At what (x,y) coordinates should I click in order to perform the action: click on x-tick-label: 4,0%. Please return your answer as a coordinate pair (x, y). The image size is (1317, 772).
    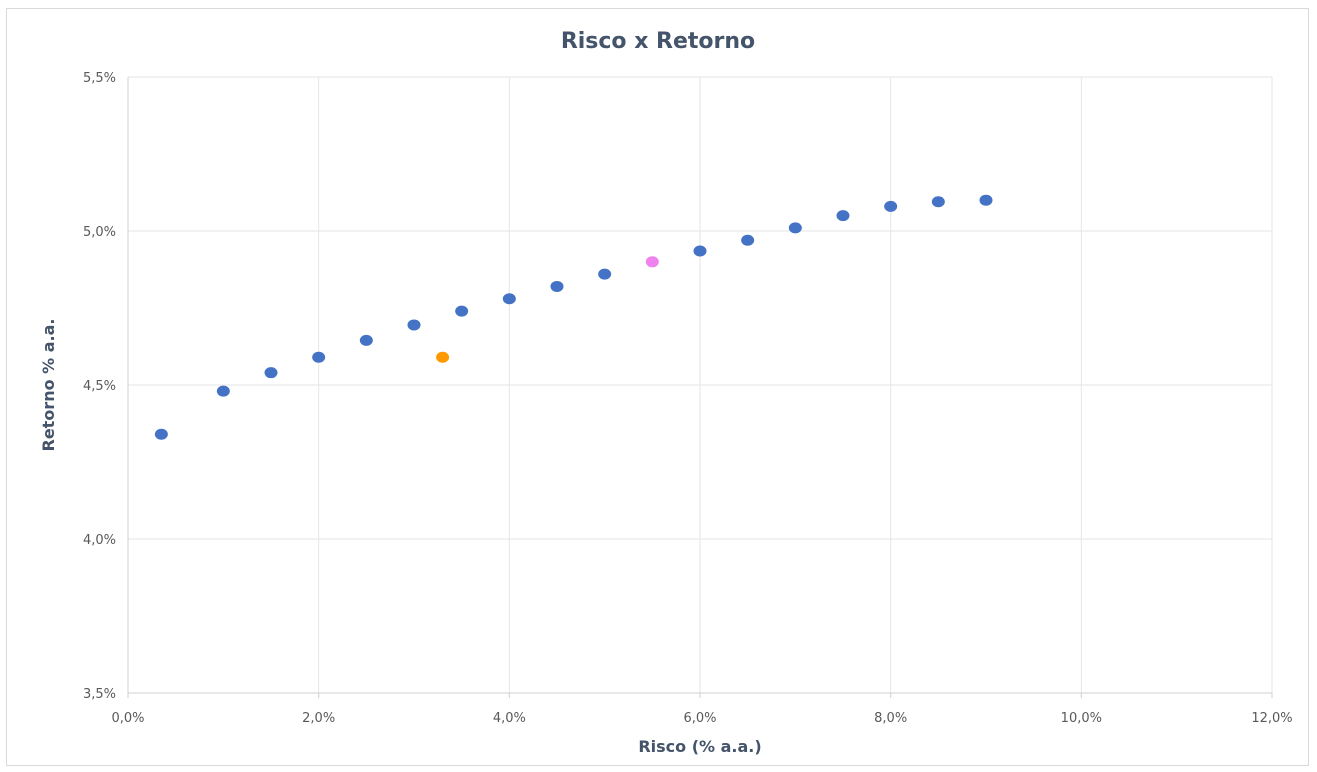
    Looking at the image, I should click on (509, 718).